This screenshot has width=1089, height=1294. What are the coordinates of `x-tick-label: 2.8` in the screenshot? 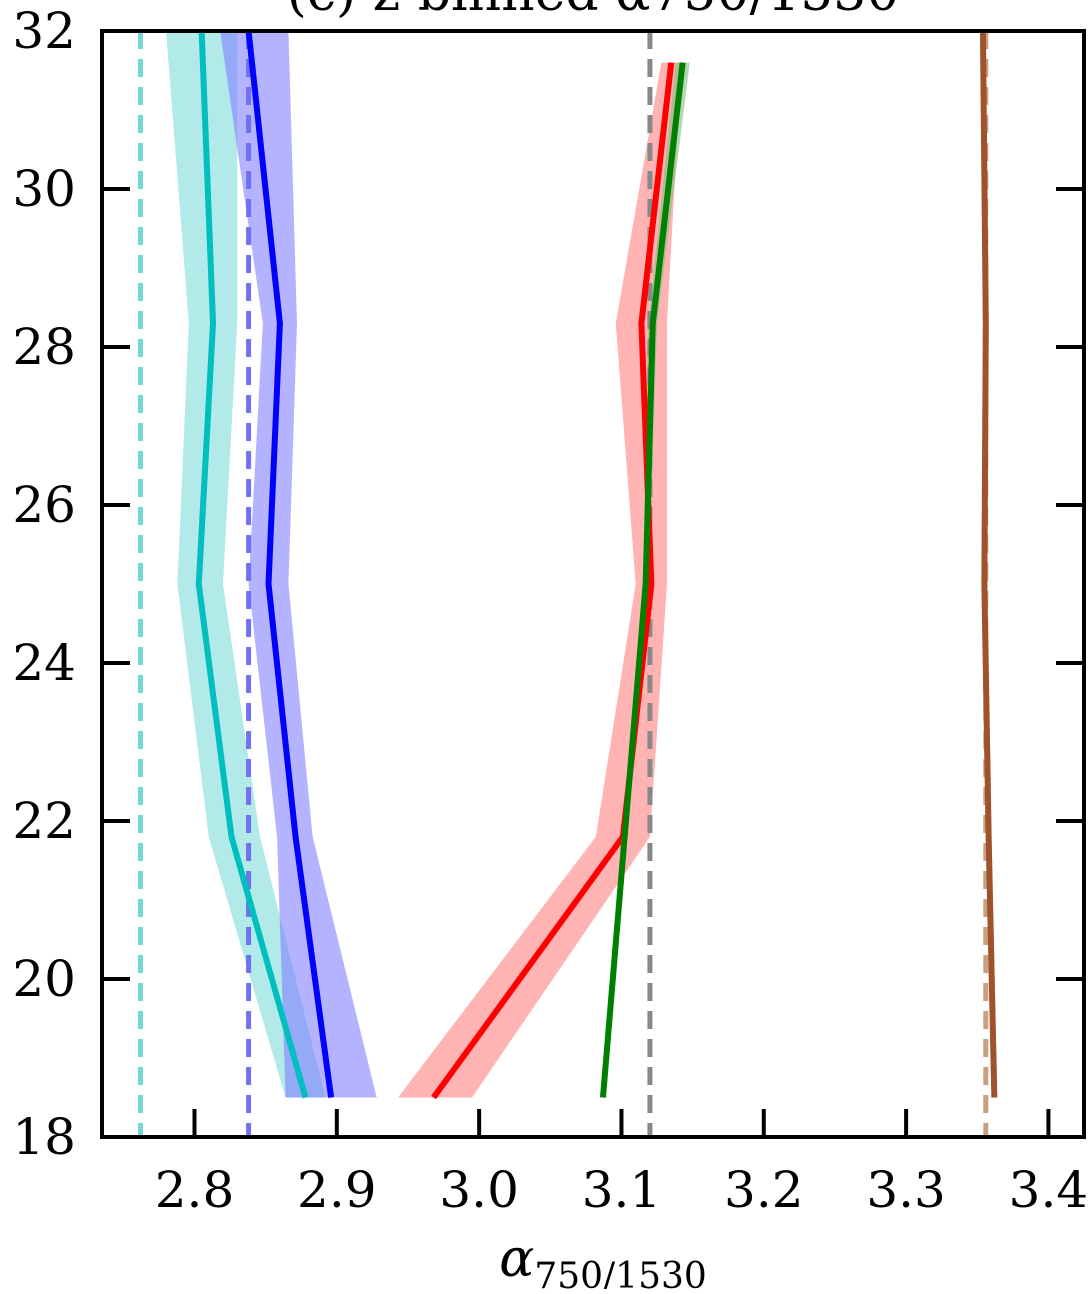 It's located at (195, 1190).